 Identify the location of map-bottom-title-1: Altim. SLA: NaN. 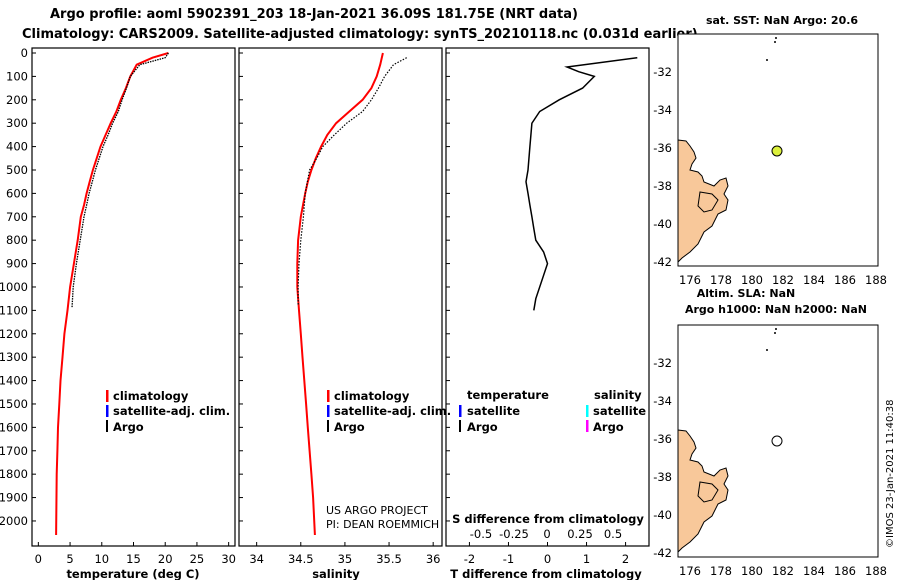
(746, 293).